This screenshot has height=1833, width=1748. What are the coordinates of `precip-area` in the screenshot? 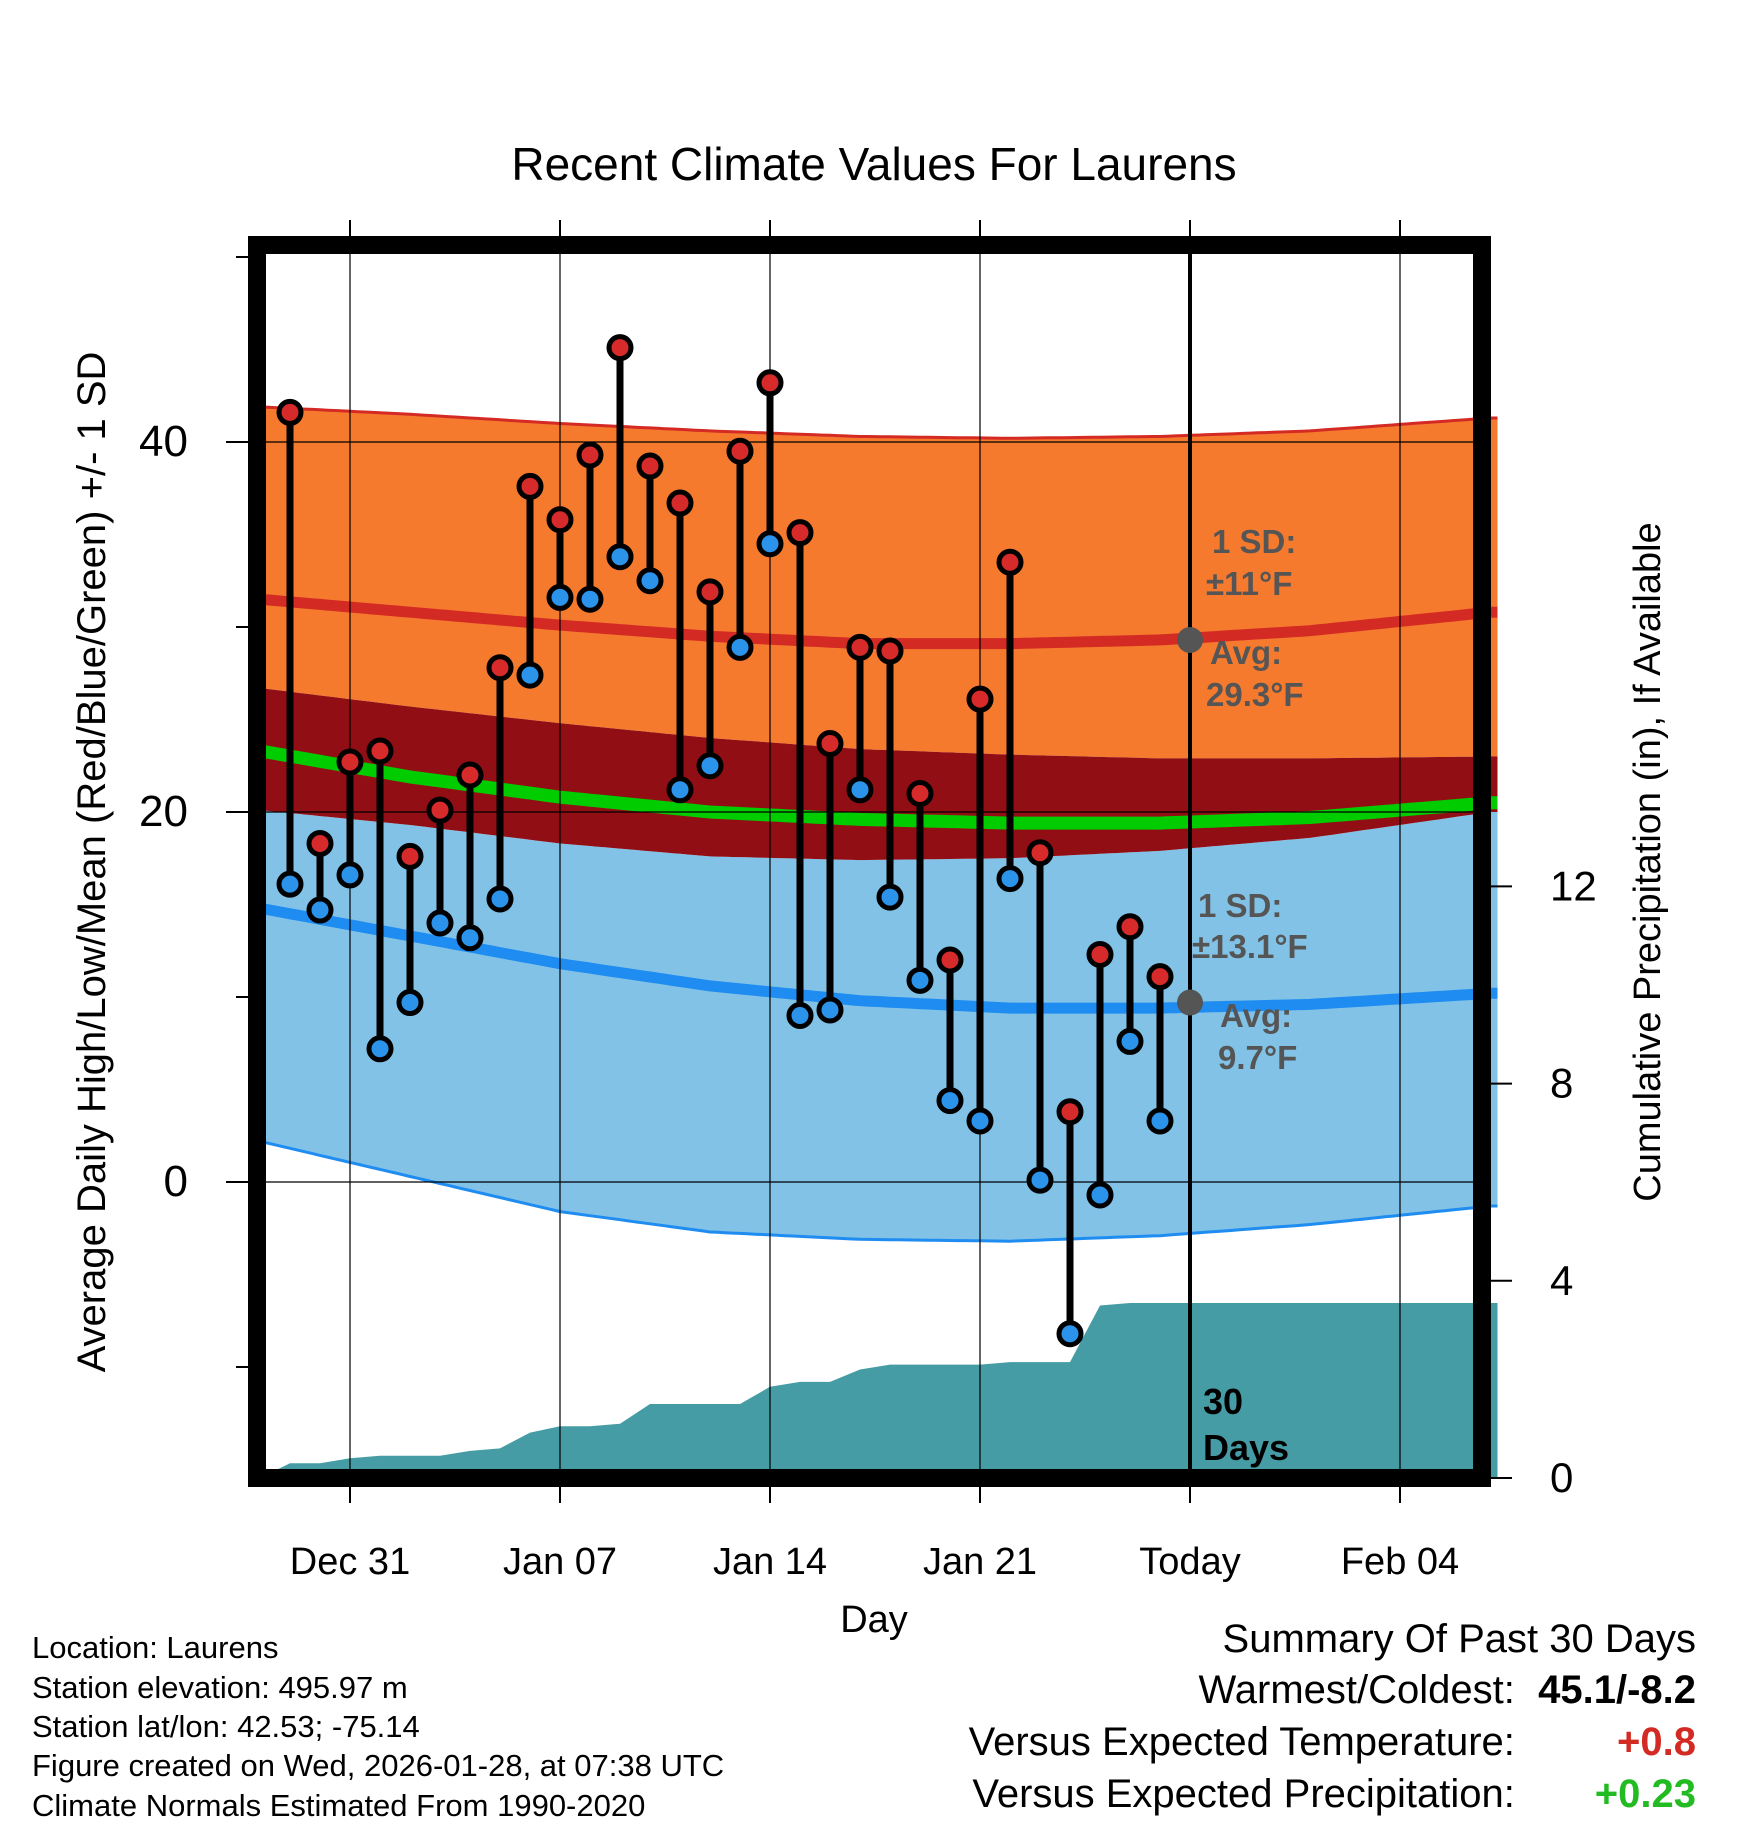 It's located at (879, 1390).